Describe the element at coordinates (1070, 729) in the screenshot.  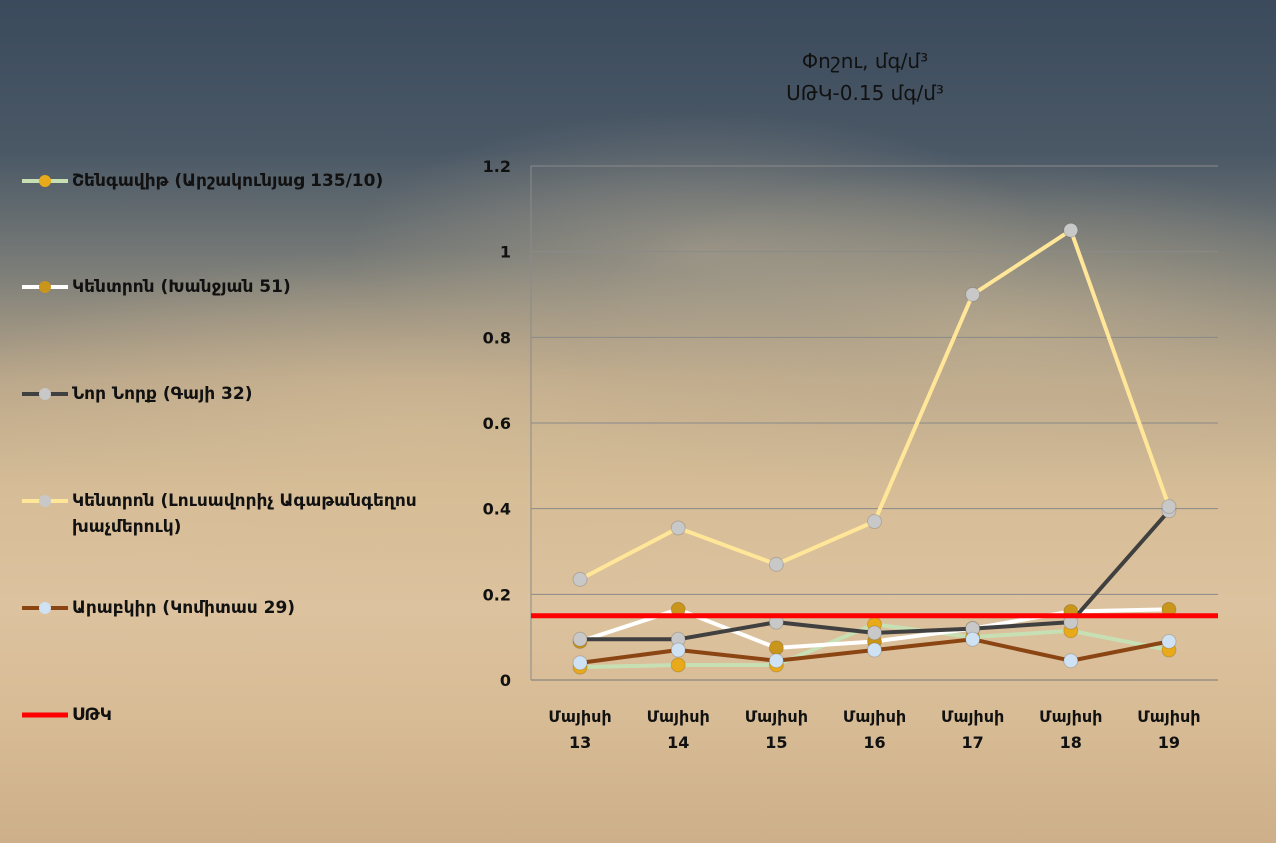
I see `x-tick-label: Մայիսի 18` at that location.